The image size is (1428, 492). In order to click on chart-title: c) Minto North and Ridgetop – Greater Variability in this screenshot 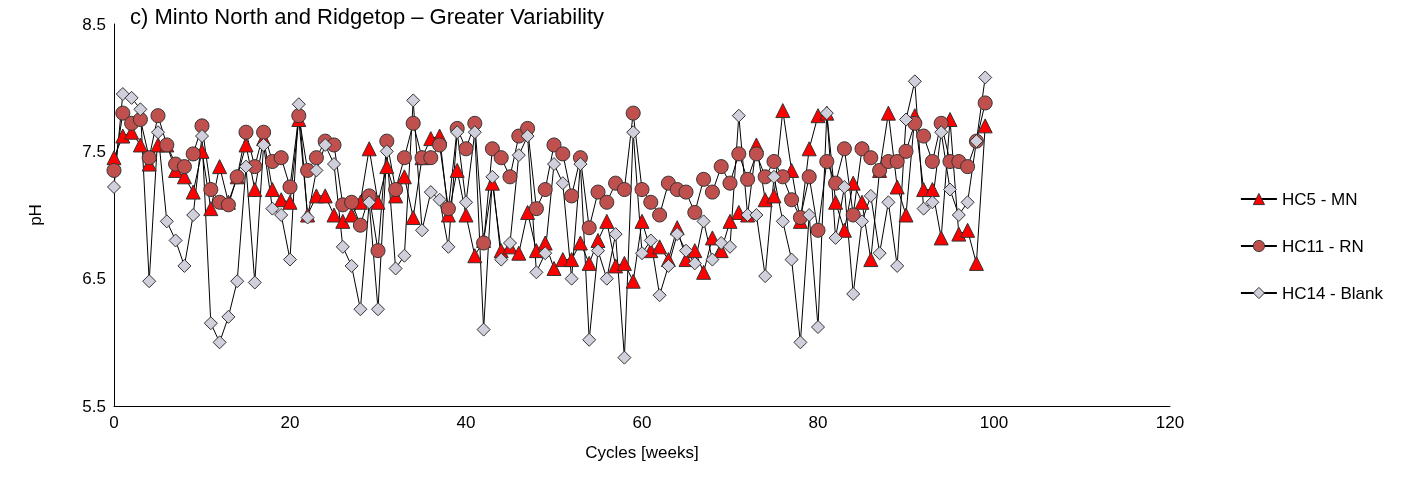, I will do `click(367, 16)`.